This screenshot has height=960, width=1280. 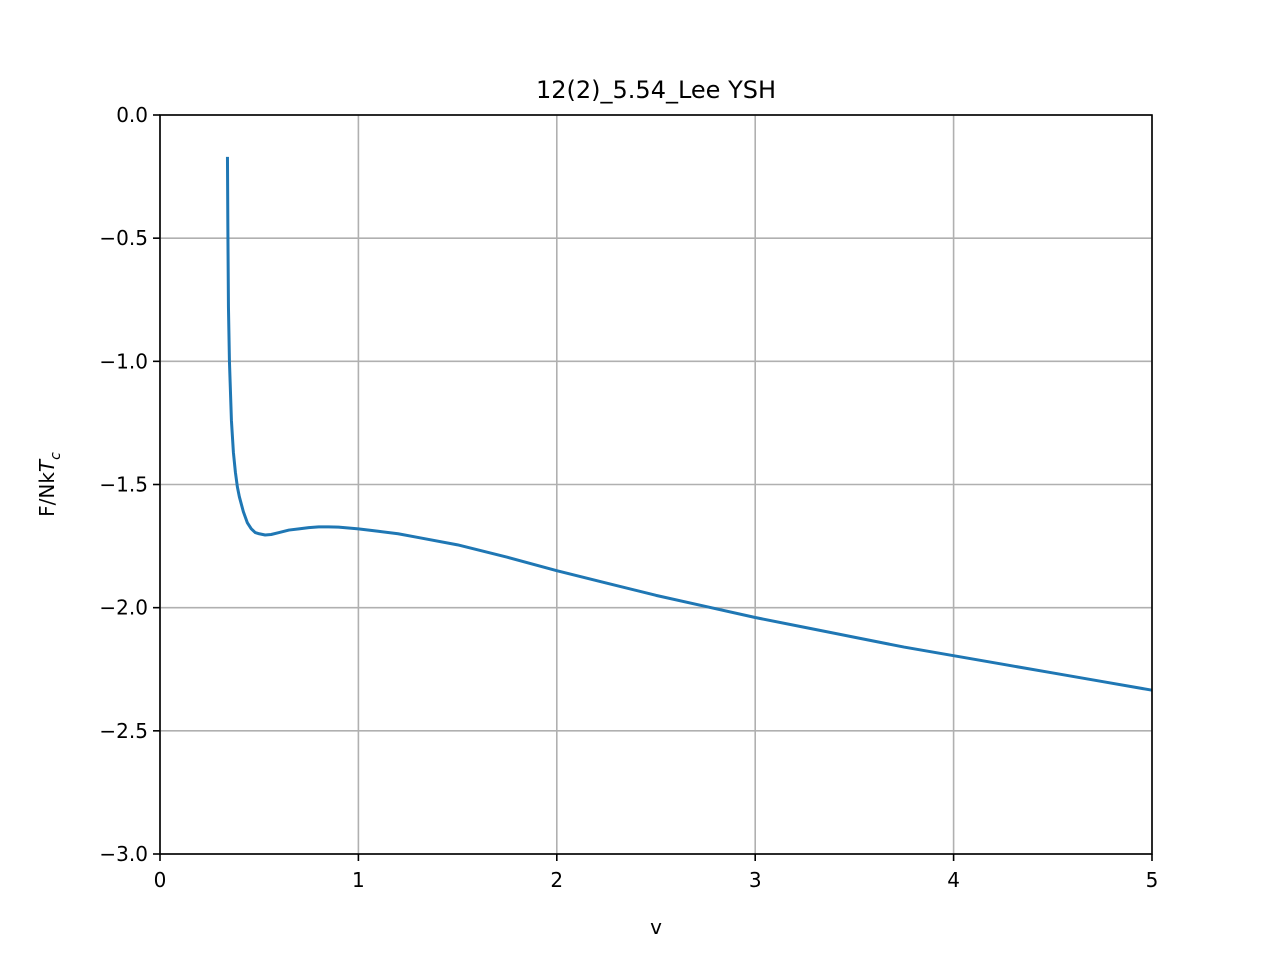 I want to click on chart-title: 12(2)_5.54_Lee YSH, so click(x=656, y=90).